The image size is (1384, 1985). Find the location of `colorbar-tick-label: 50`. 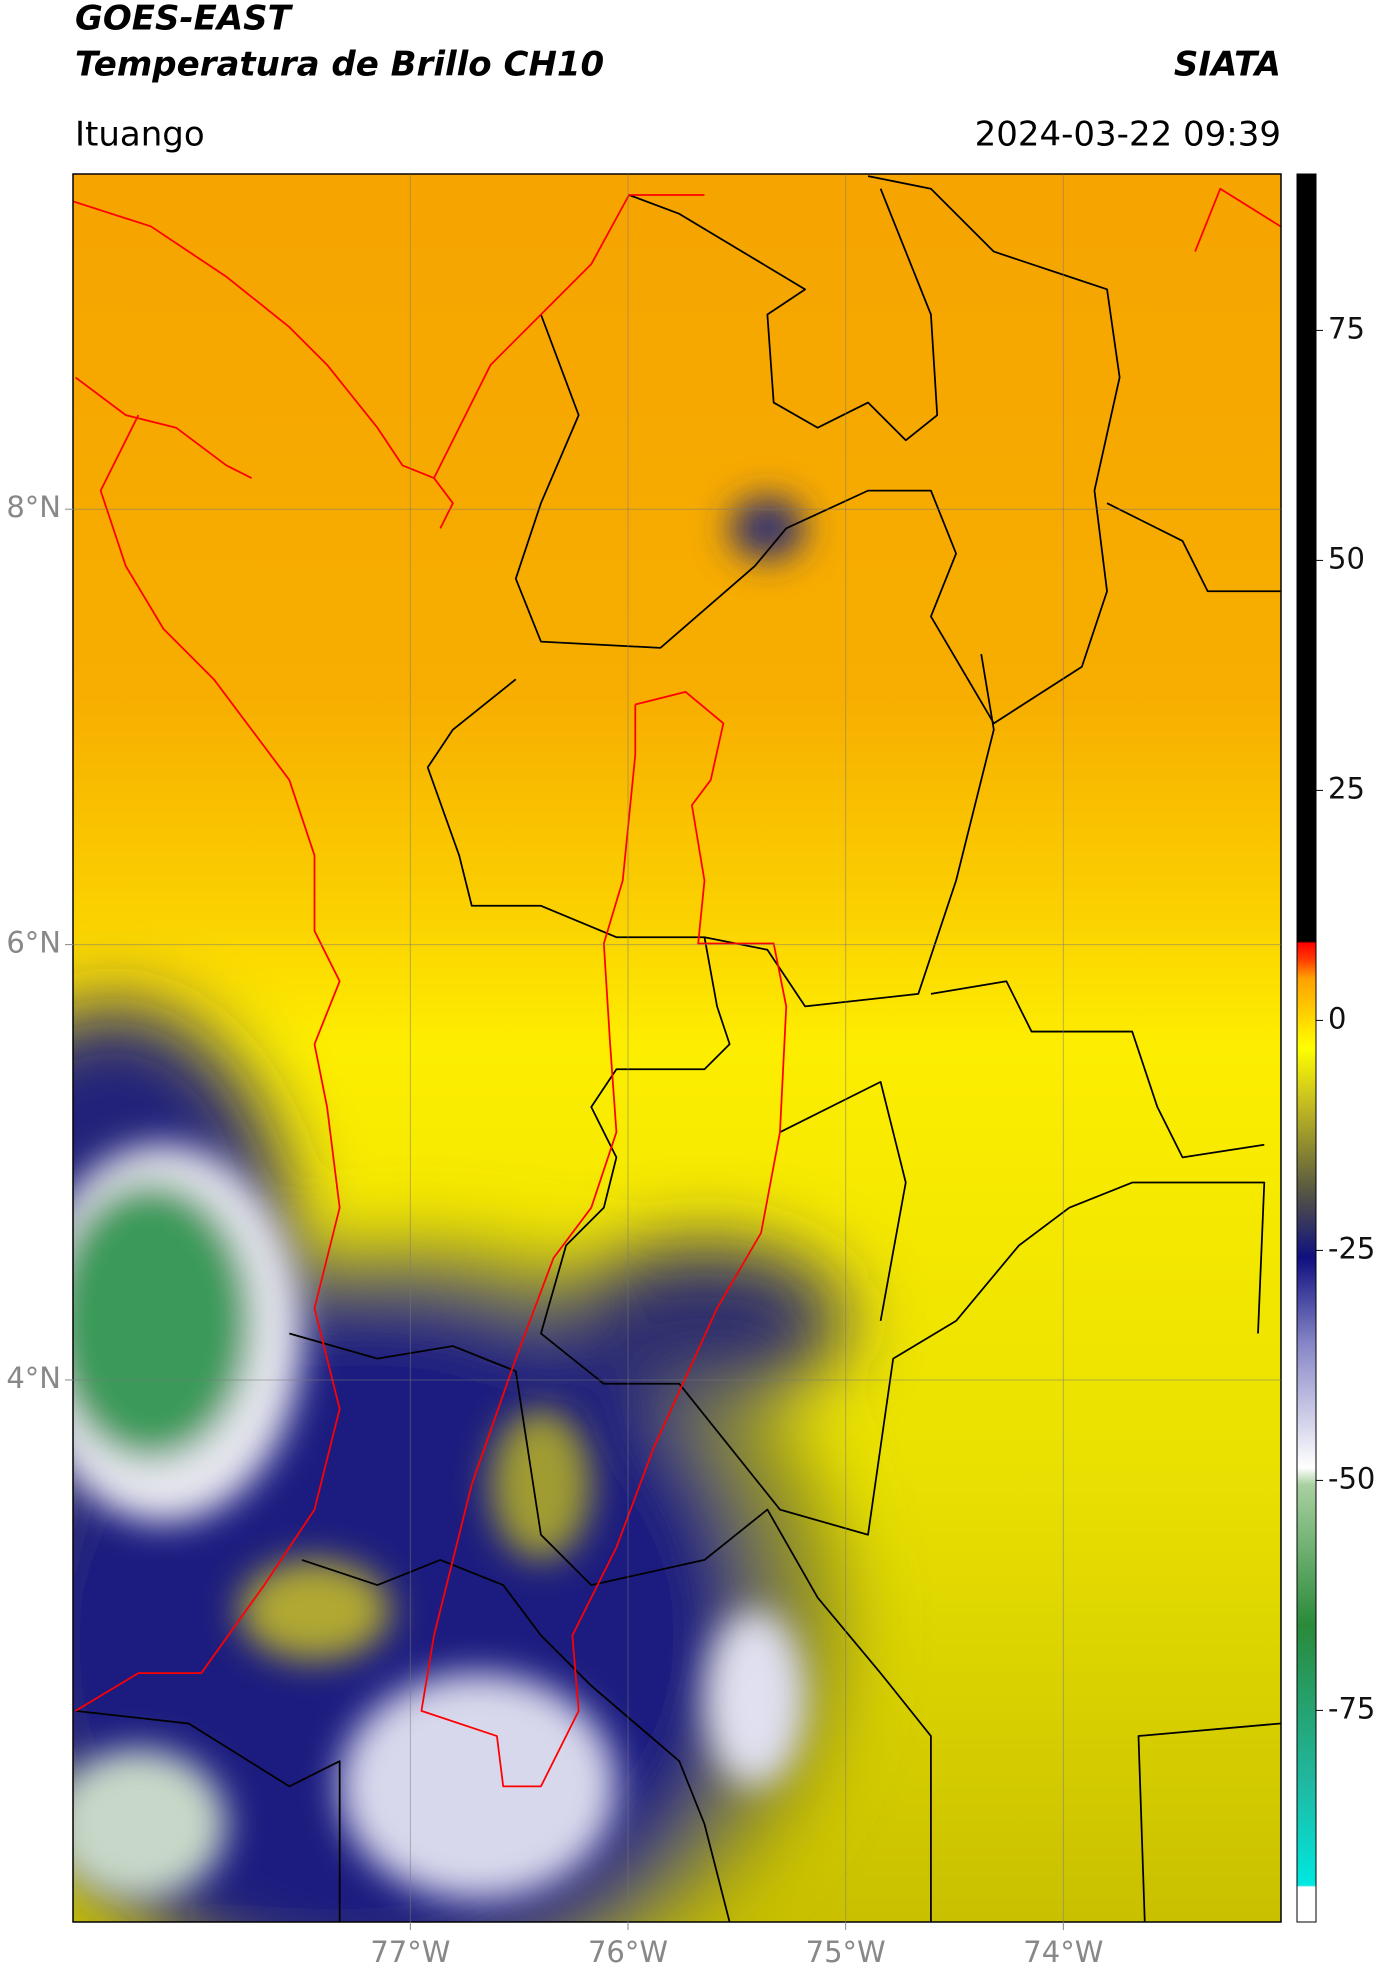

colorbar-tick-label: 50 is located at coordinates (1346, 558).